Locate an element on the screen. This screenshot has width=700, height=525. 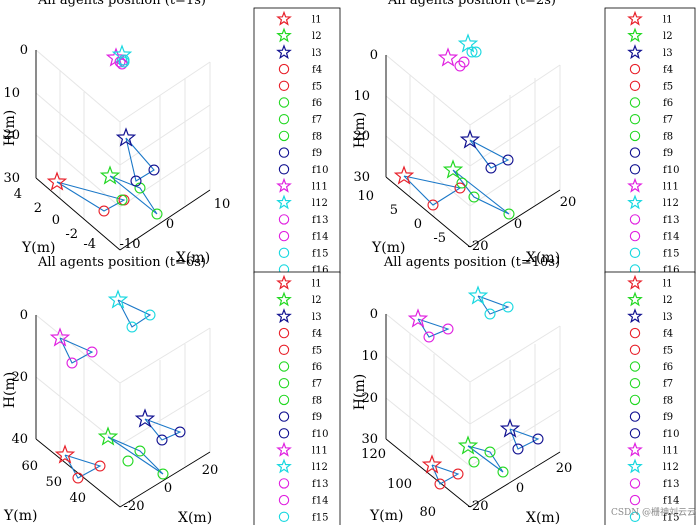
panel-title: All agents position (t=2s) is located at coordinates (471, 4).